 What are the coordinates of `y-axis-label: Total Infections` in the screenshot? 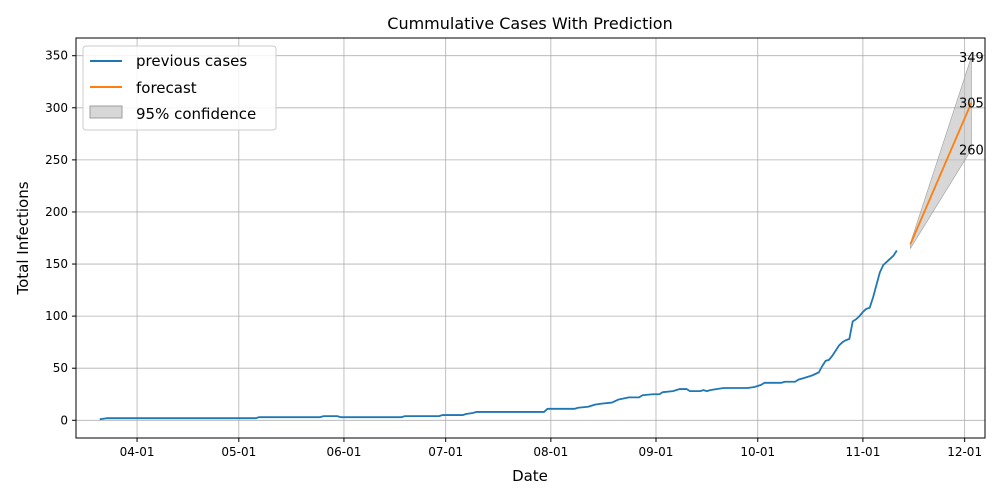 It's located at (23, 238).